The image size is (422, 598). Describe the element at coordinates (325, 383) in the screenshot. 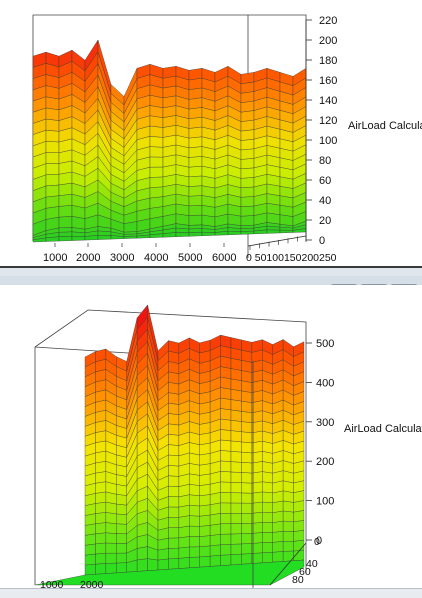

I see `z-tick-label: 400` at that location.